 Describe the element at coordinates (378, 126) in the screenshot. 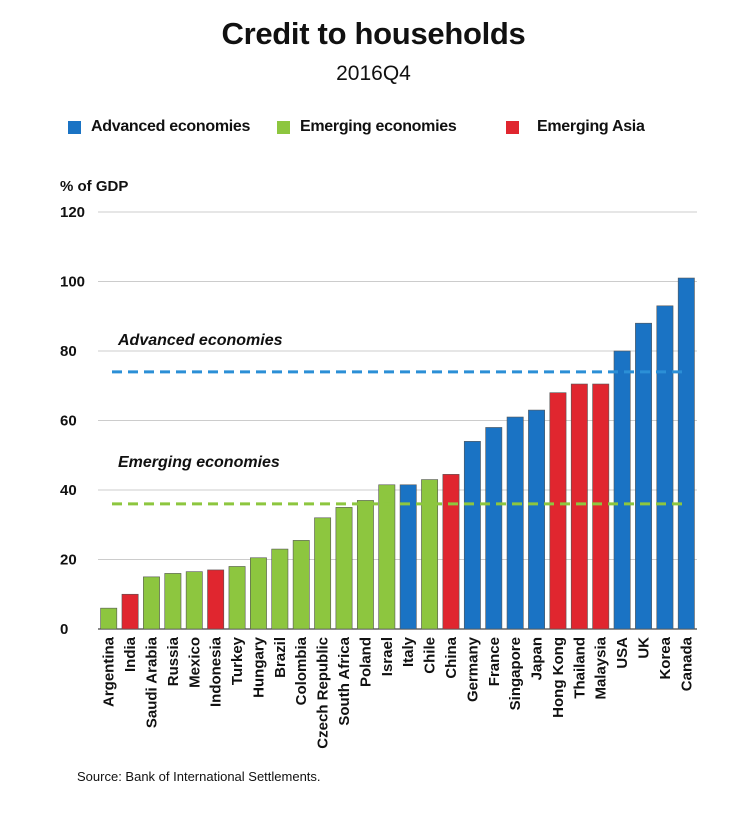

I see `legend-label-emerging: Emerging economies` at that location.